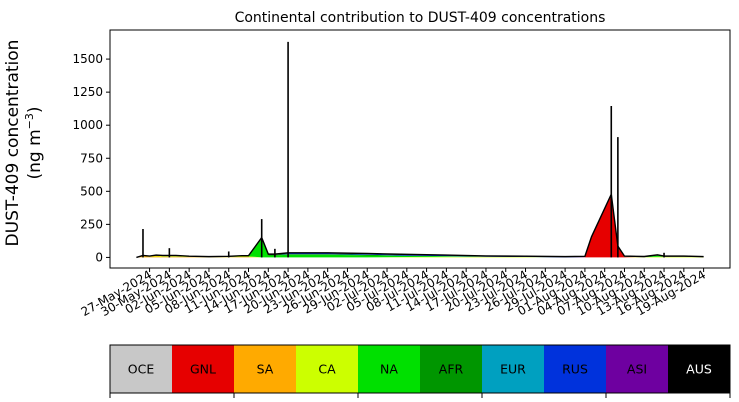  I want to click on legend-swatch-asi, so click(637, 369).